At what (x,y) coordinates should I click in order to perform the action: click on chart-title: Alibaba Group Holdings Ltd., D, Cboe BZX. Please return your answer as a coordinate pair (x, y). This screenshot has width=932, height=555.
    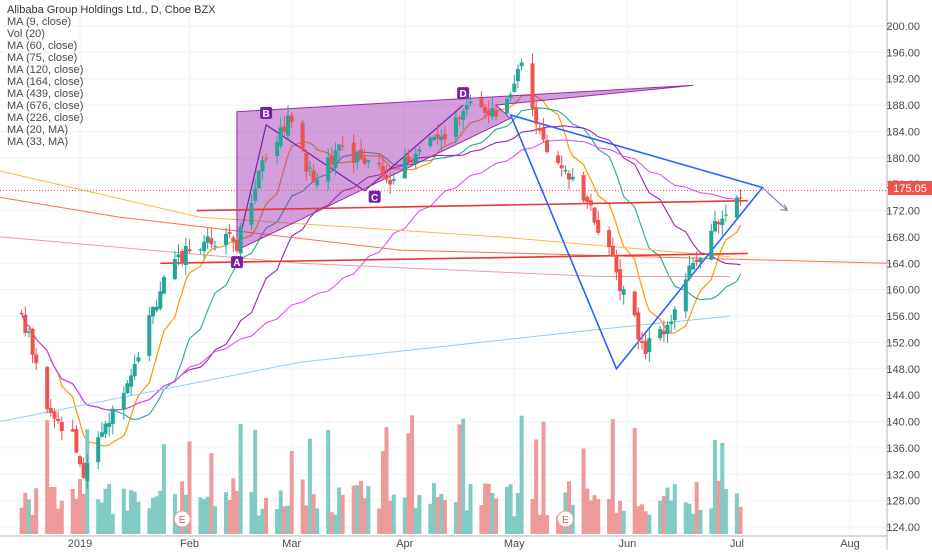
    Looking at the image, I should click on (111, 10).